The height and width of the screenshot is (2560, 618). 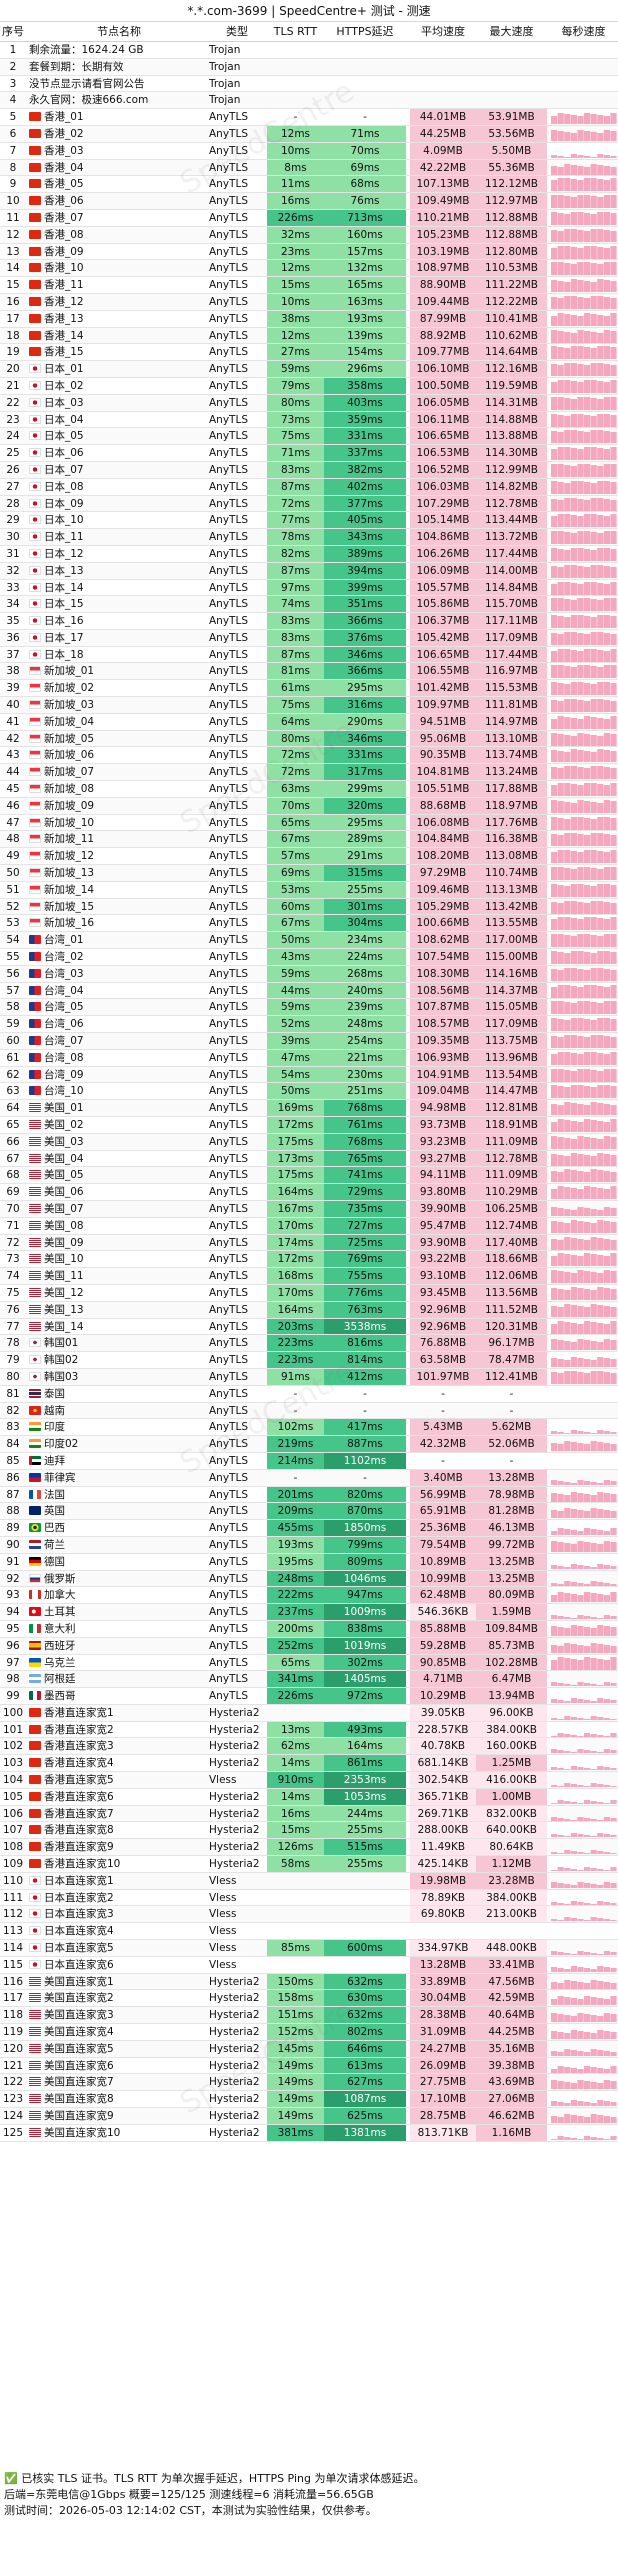 I want to click on row-index: 65, so click(x=13, y=1125).